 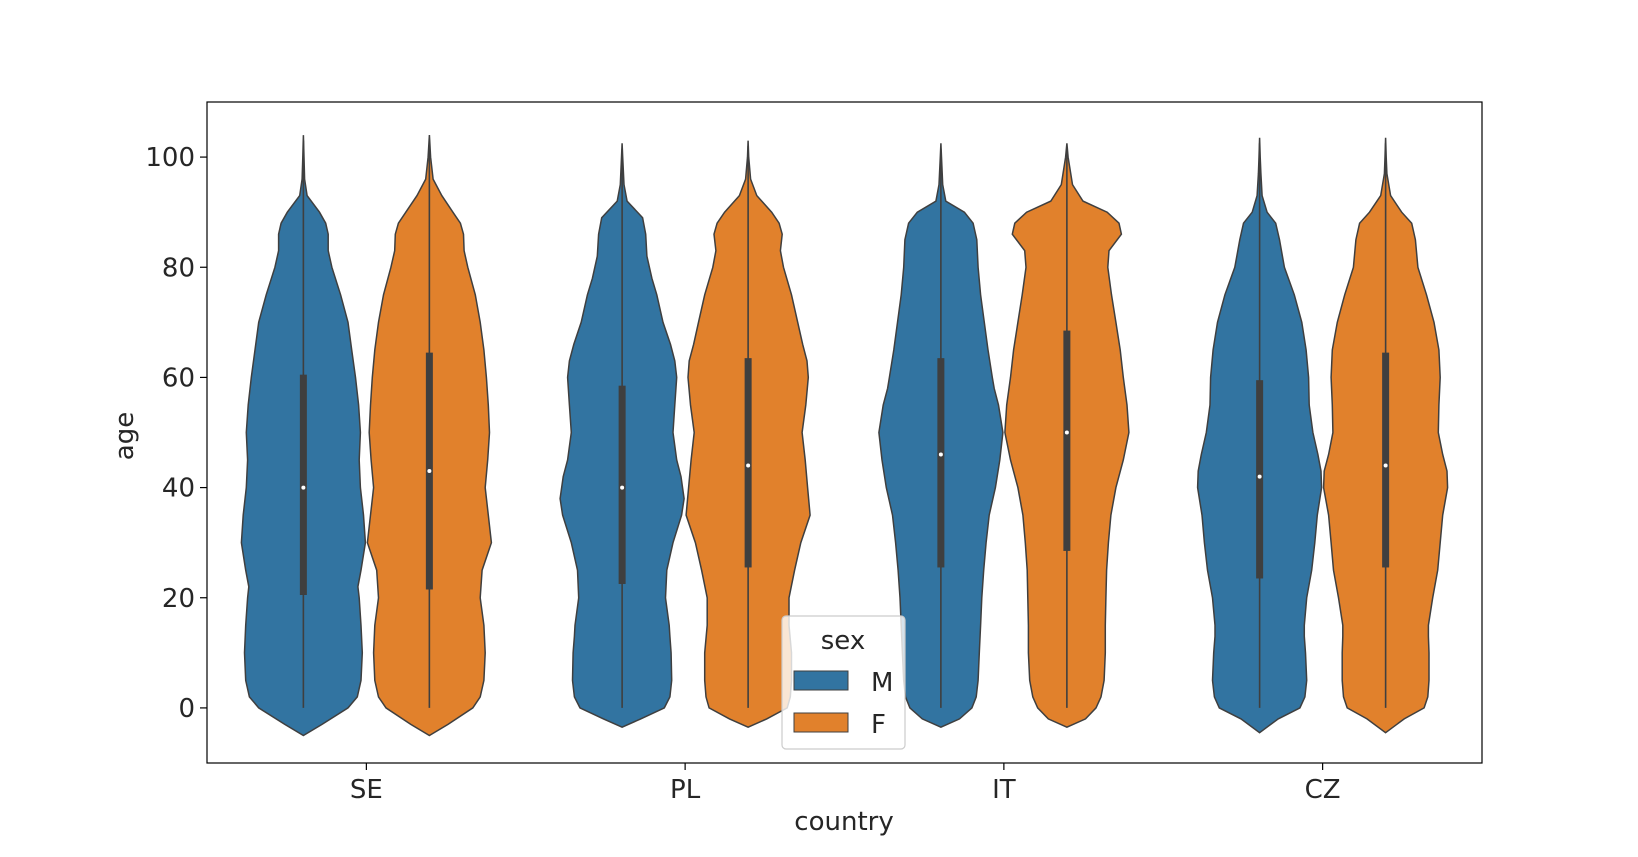 I want to click on legend-label-f: F, so click(x=878, y=725).